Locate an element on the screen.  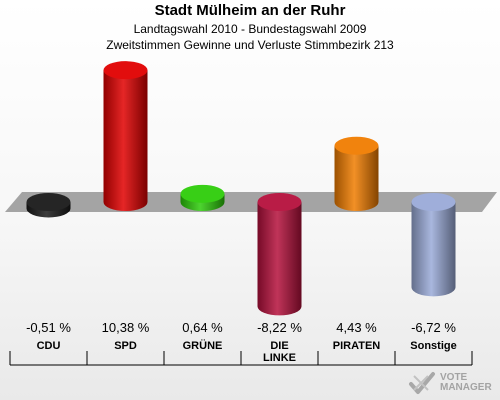
value-label: -8,22 % is located at coordinates (279, 327).